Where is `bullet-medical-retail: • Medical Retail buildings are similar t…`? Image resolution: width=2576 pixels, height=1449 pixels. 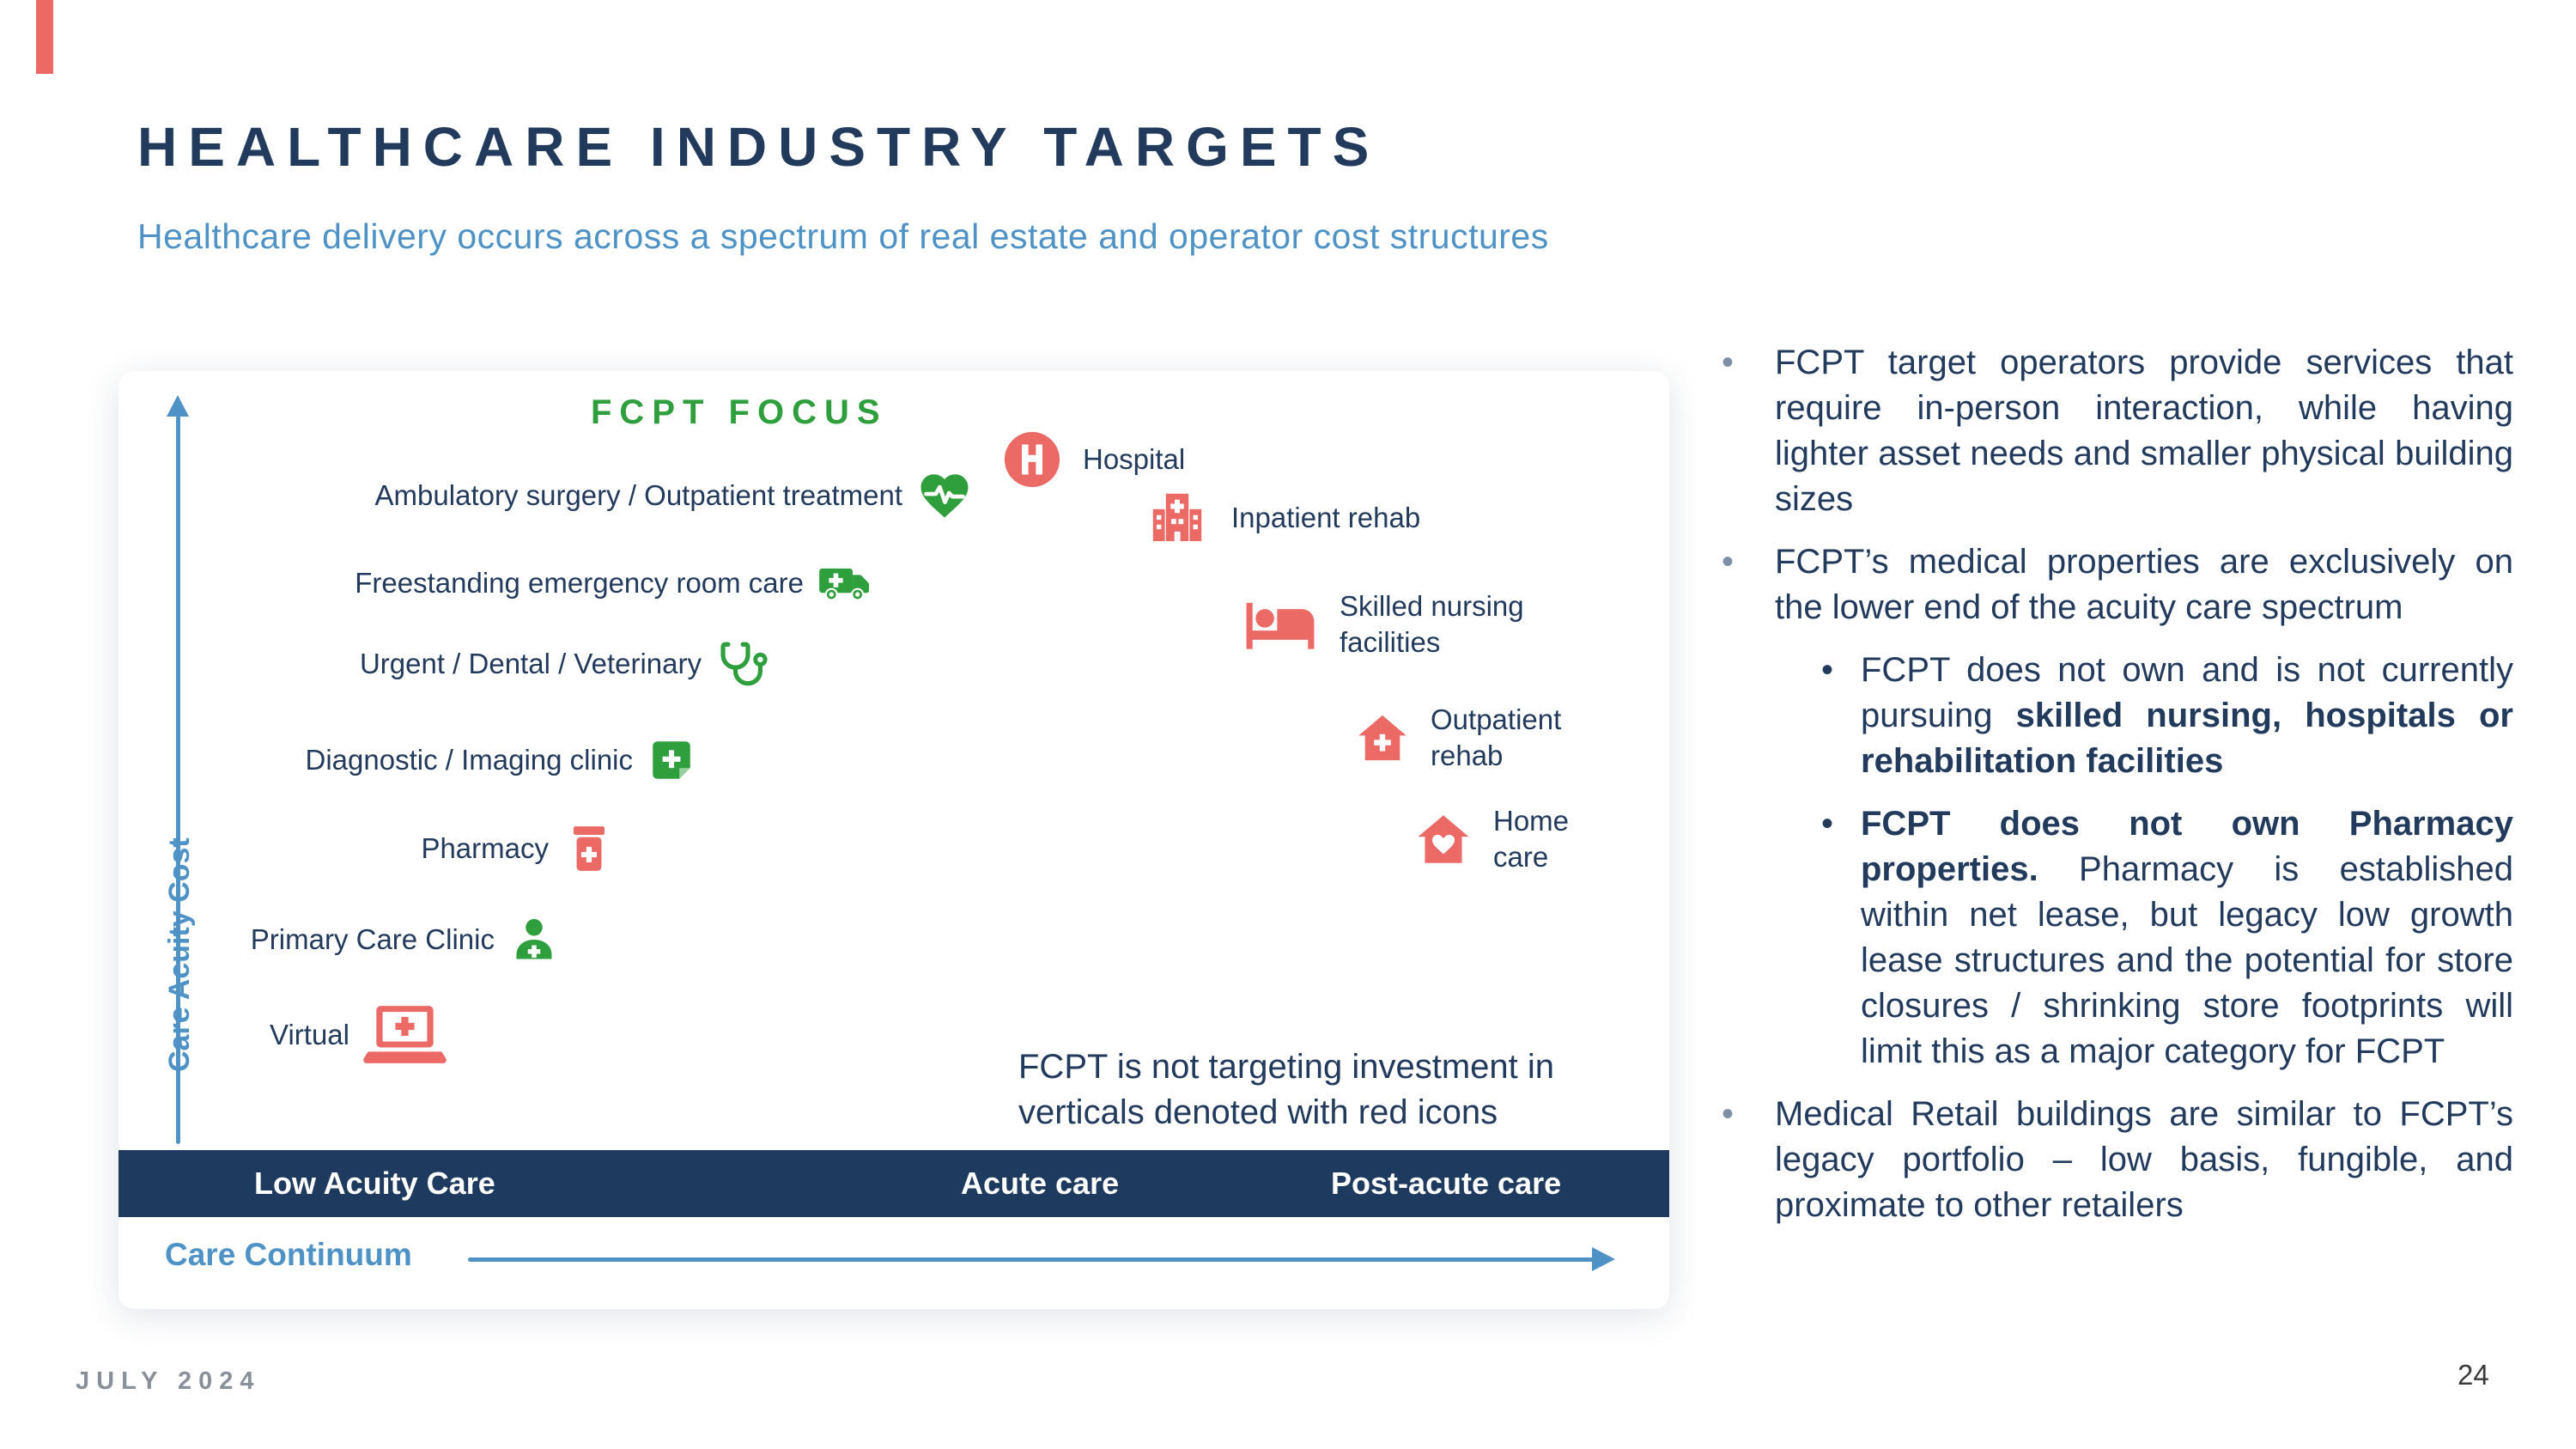
bullet-medical-retail: • Medical Retail buildings are similar t… is located at coordinates (2118, 1160).